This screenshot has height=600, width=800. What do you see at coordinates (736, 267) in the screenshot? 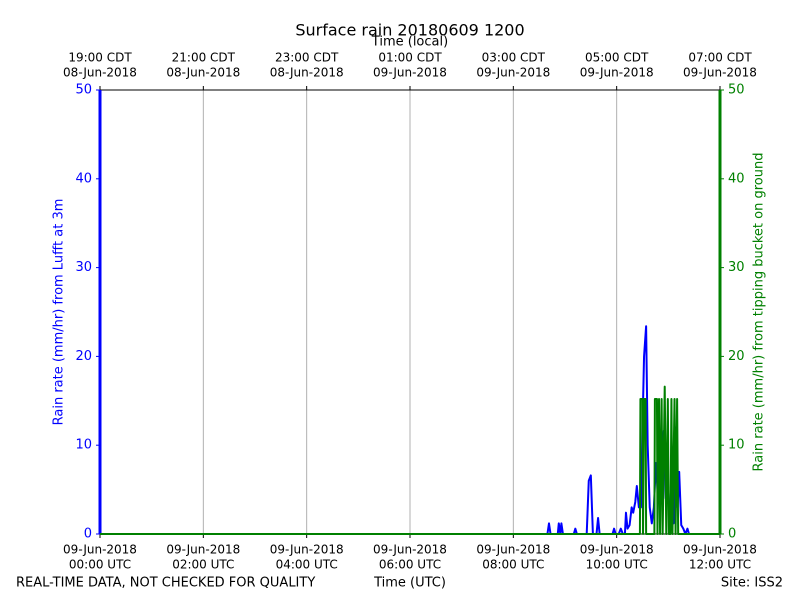
I see `y2-tick-label: 30` at bounding box center [736, 267].